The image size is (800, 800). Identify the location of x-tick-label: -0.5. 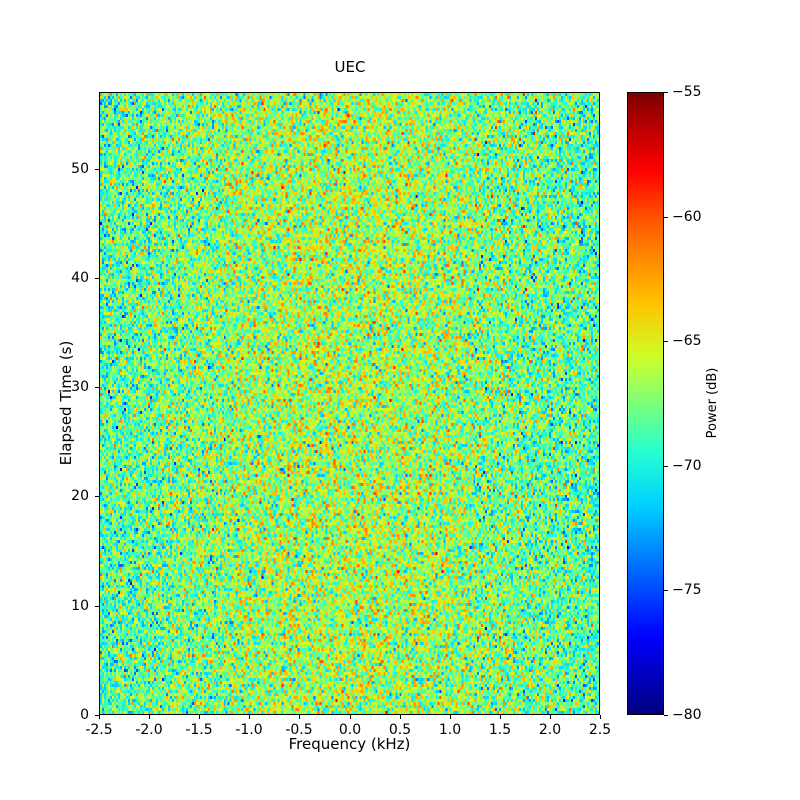
(299, 730).